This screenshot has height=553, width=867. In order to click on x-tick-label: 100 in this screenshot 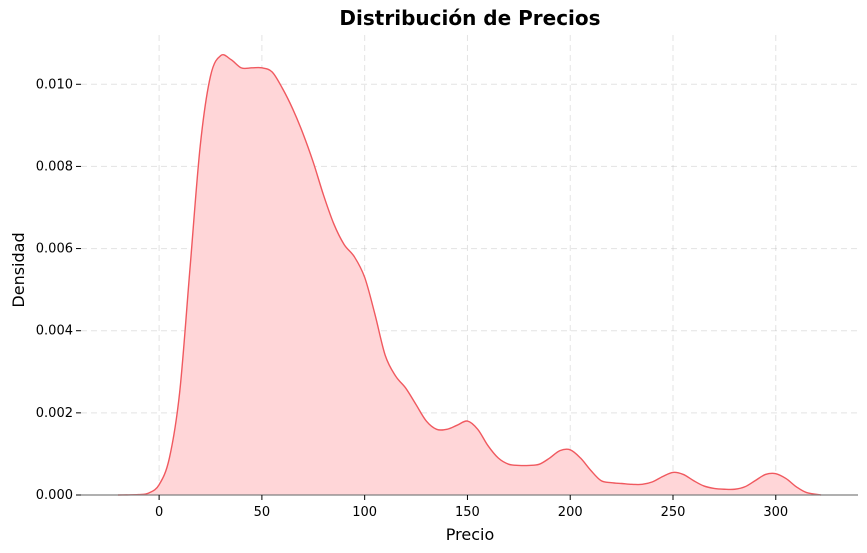, I will do `click(364, 512)`.